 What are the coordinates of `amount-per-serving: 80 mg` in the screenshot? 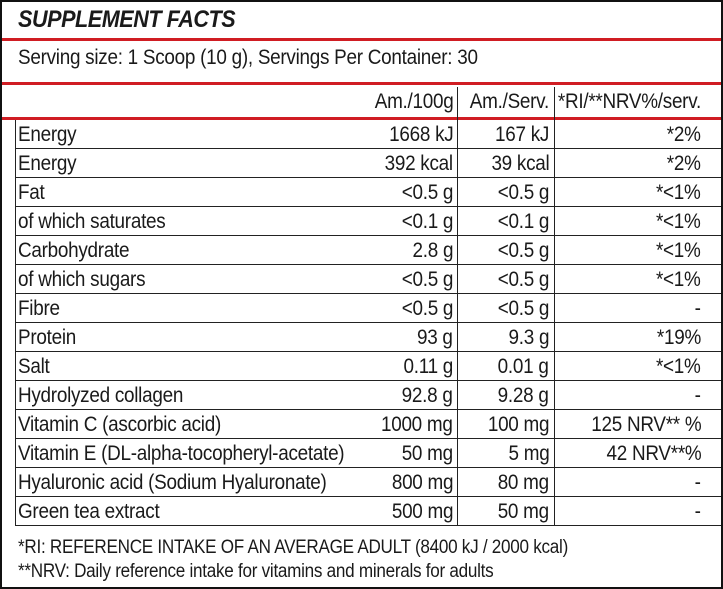 It's located at (523, 482).